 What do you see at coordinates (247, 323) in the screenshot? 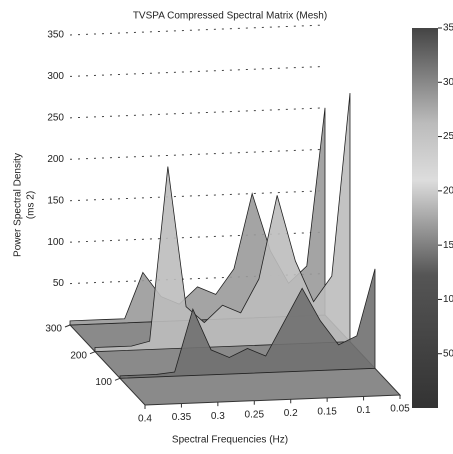
I see `surface-slice` at bounding box center [247, 323].